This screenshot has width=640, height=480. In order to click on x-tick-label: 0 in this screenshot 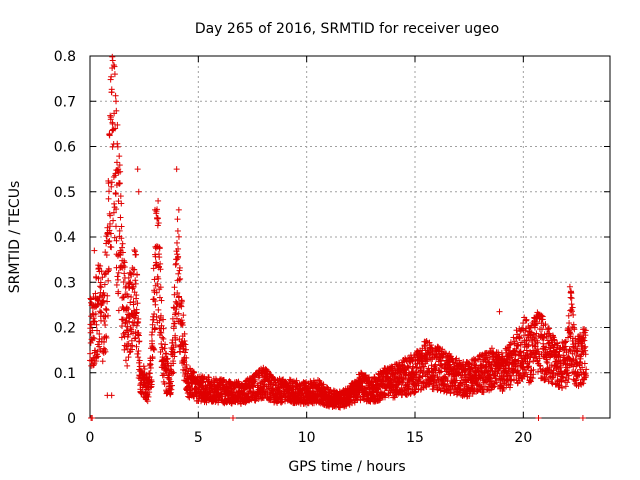, I will do `click(90, 438)`.